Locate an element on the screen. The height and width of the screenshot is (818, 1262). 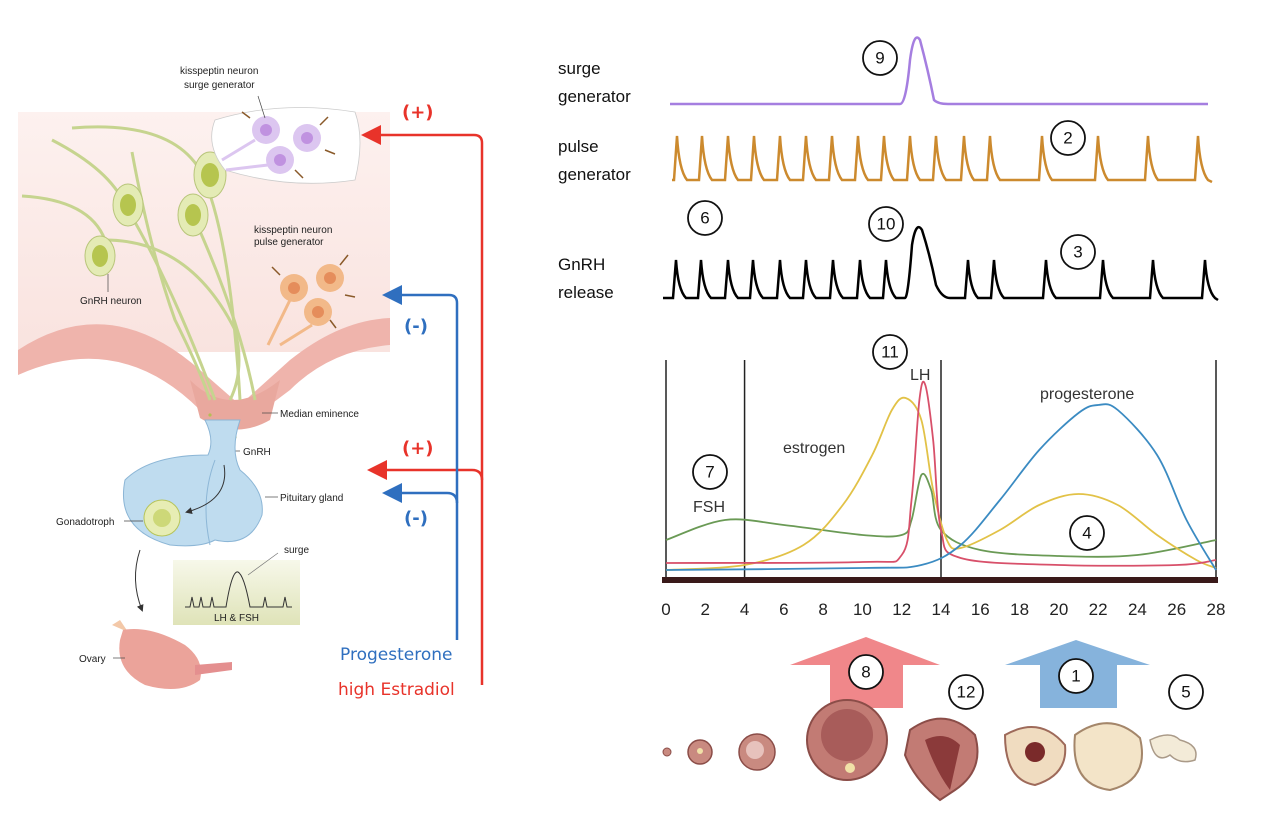
negative-feedback-label-1: (-) is located at coordinates (416, 326).